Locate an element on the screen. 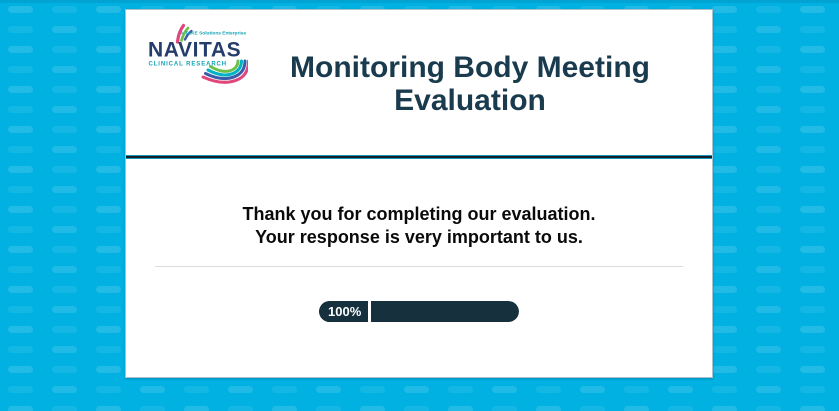  page-title-line2: Evaluation is located at coordinates (470, 100).